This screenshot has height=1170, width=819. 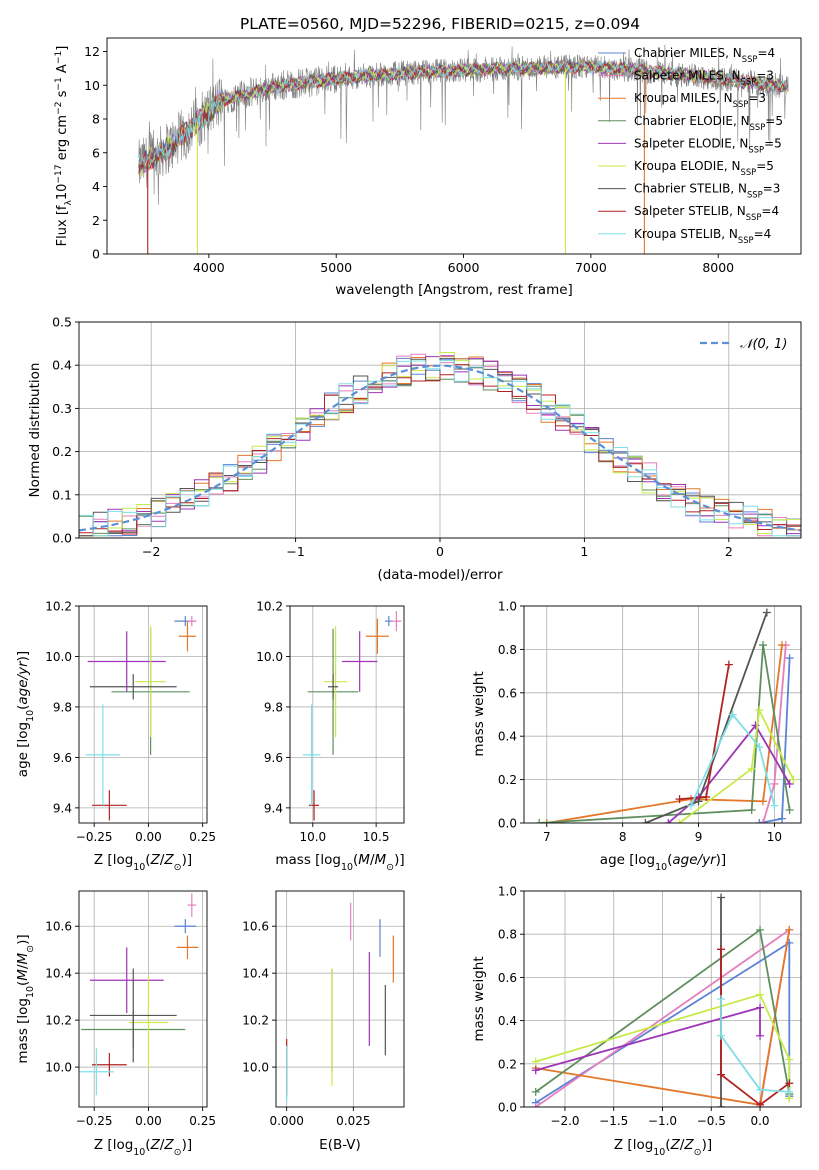 I want to click on legend-entry: Kroupa STELIB, NSSP=4, so click(x=702, y=236).